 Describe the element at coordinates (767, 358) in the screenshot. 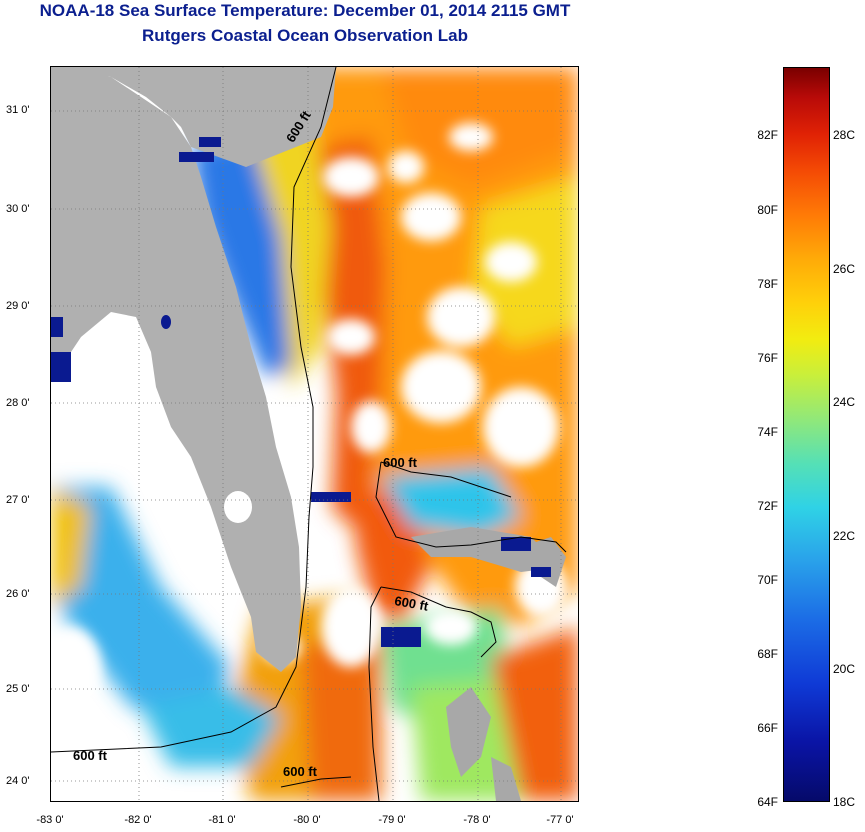

I see `colorbar-f-label: 76F` at that location.